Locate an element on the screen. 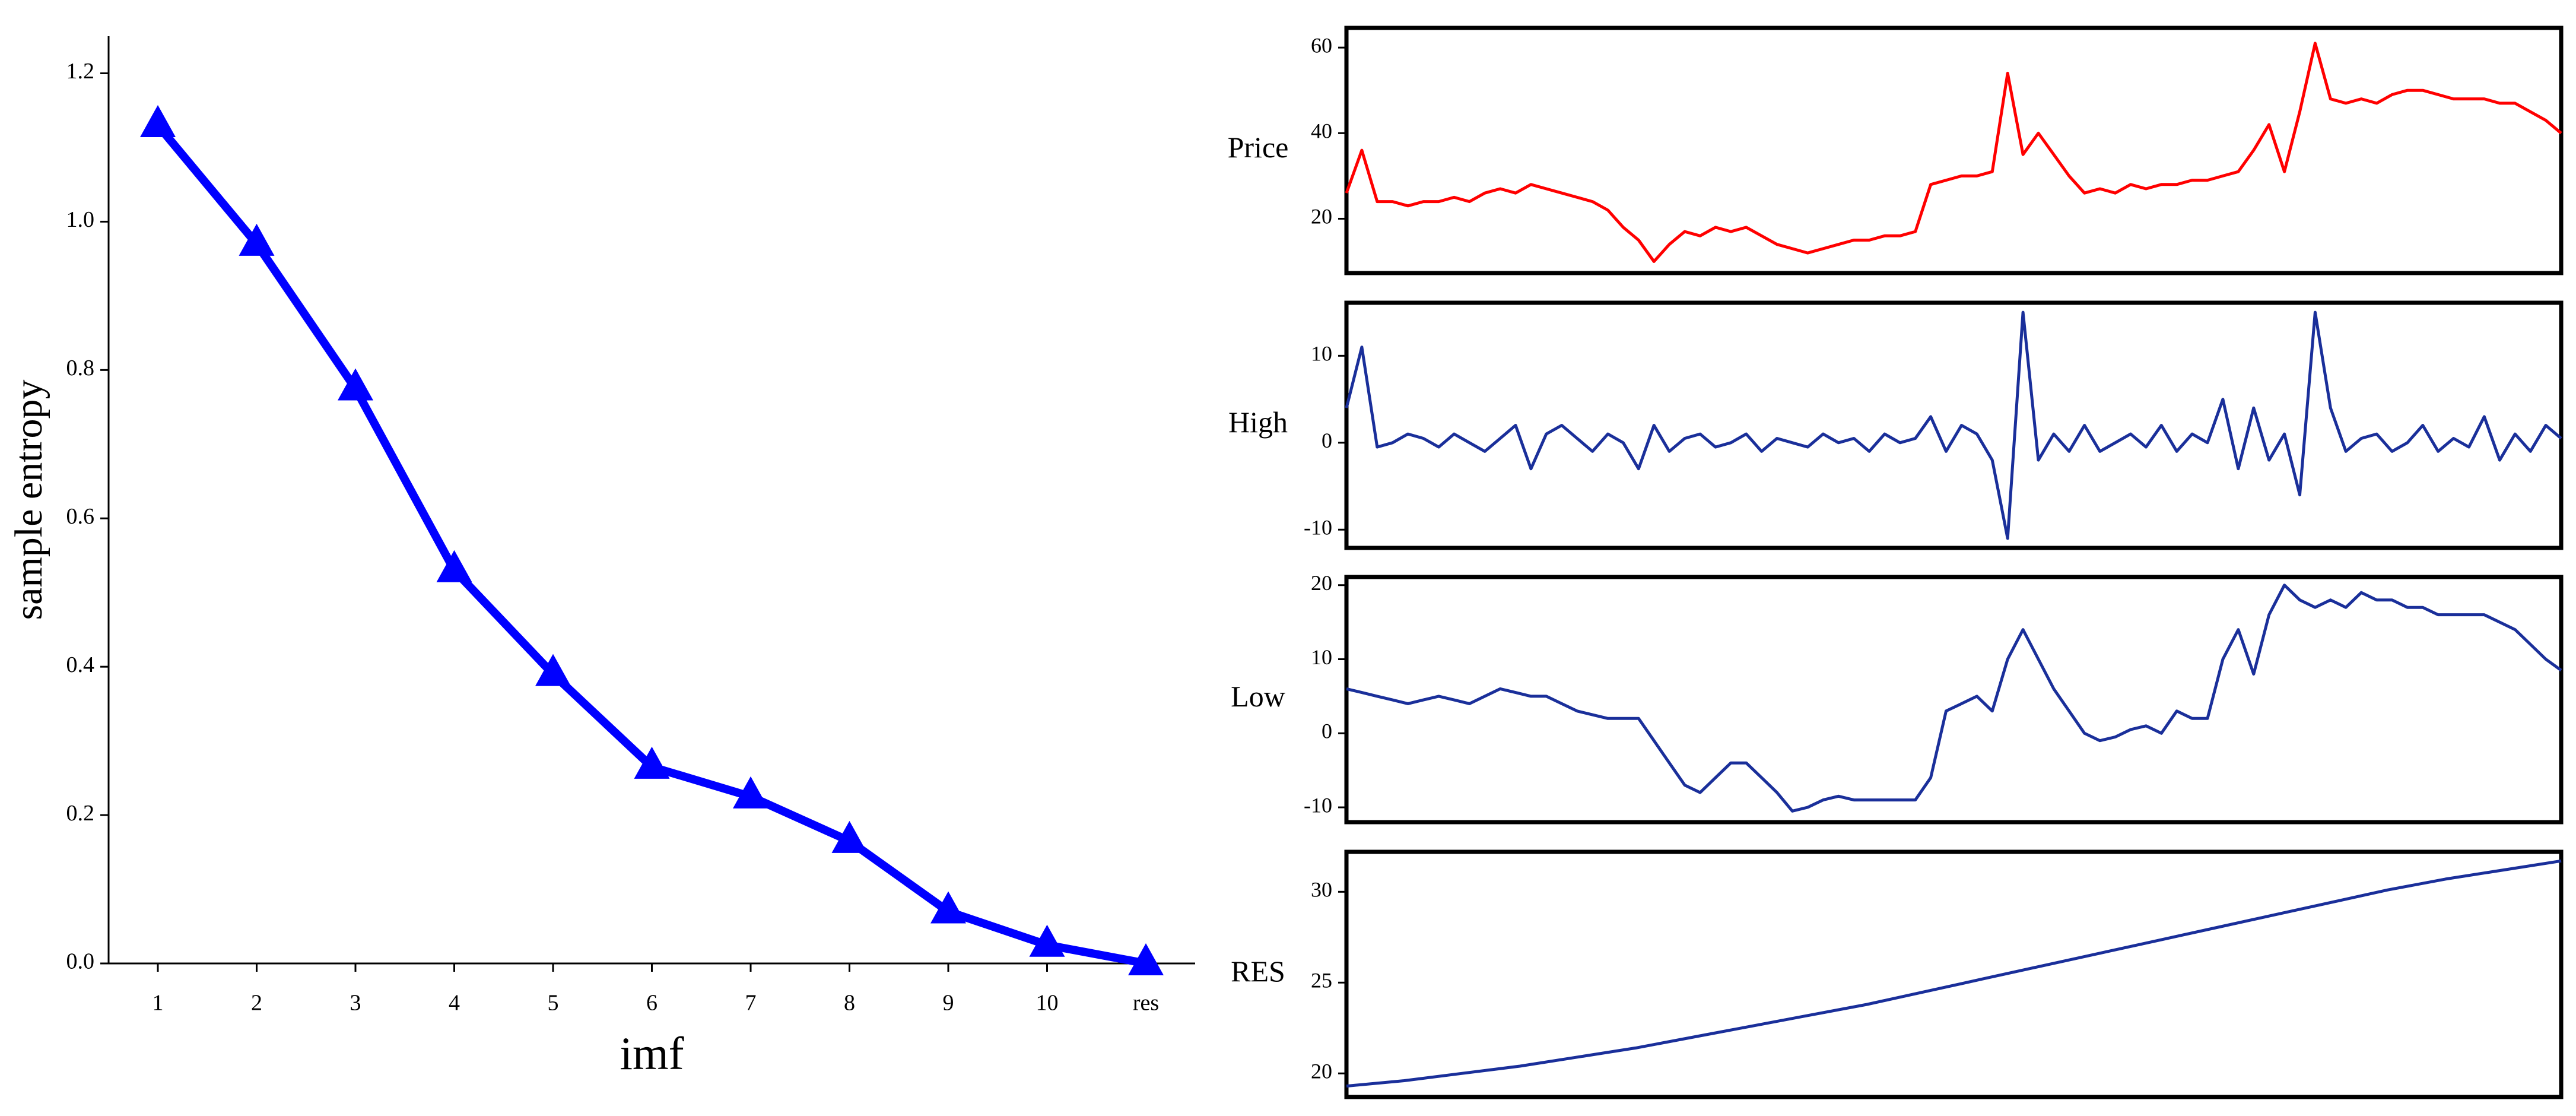 The width and height of the screenshot is (2576, 1116). y-tick-label: 0.0 is located at coordinates (80, 961).